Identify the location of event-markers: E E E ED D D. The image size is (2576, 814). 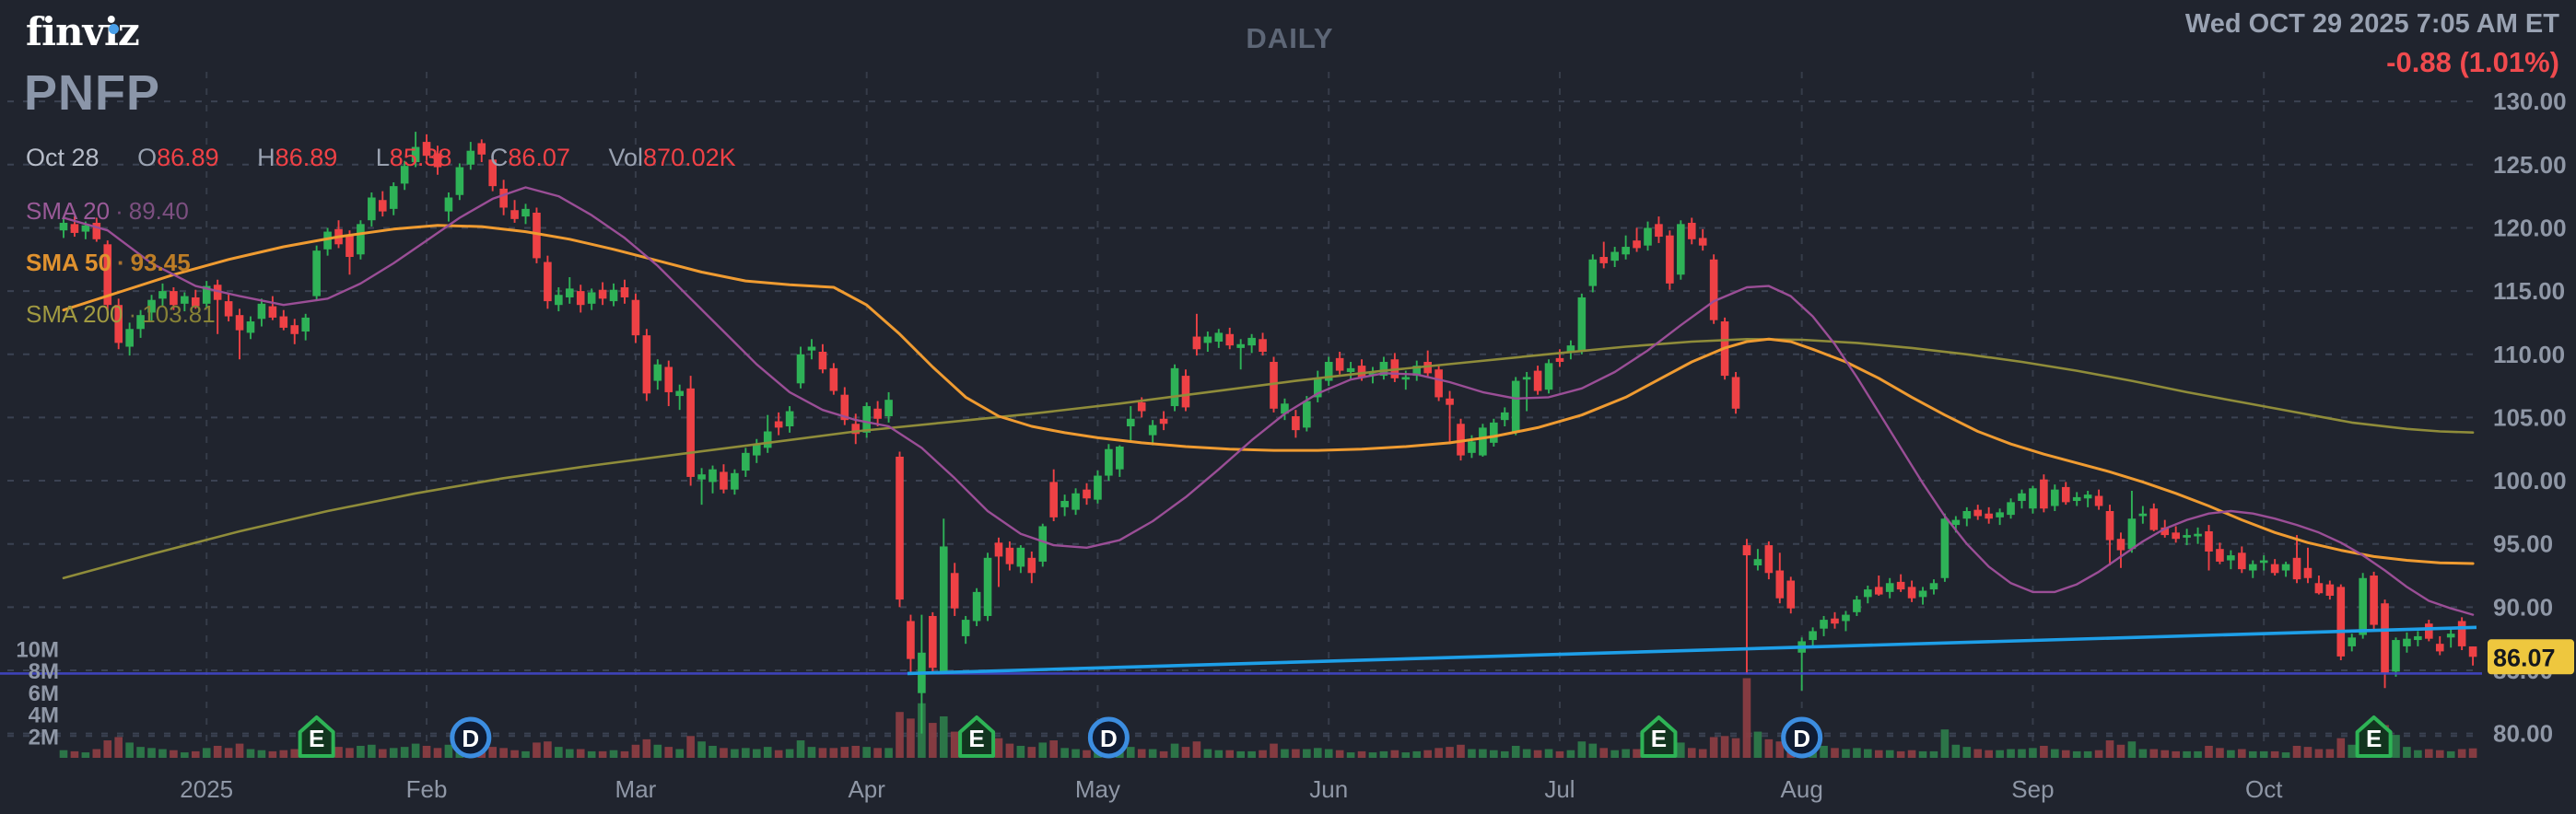
(1345, 737).